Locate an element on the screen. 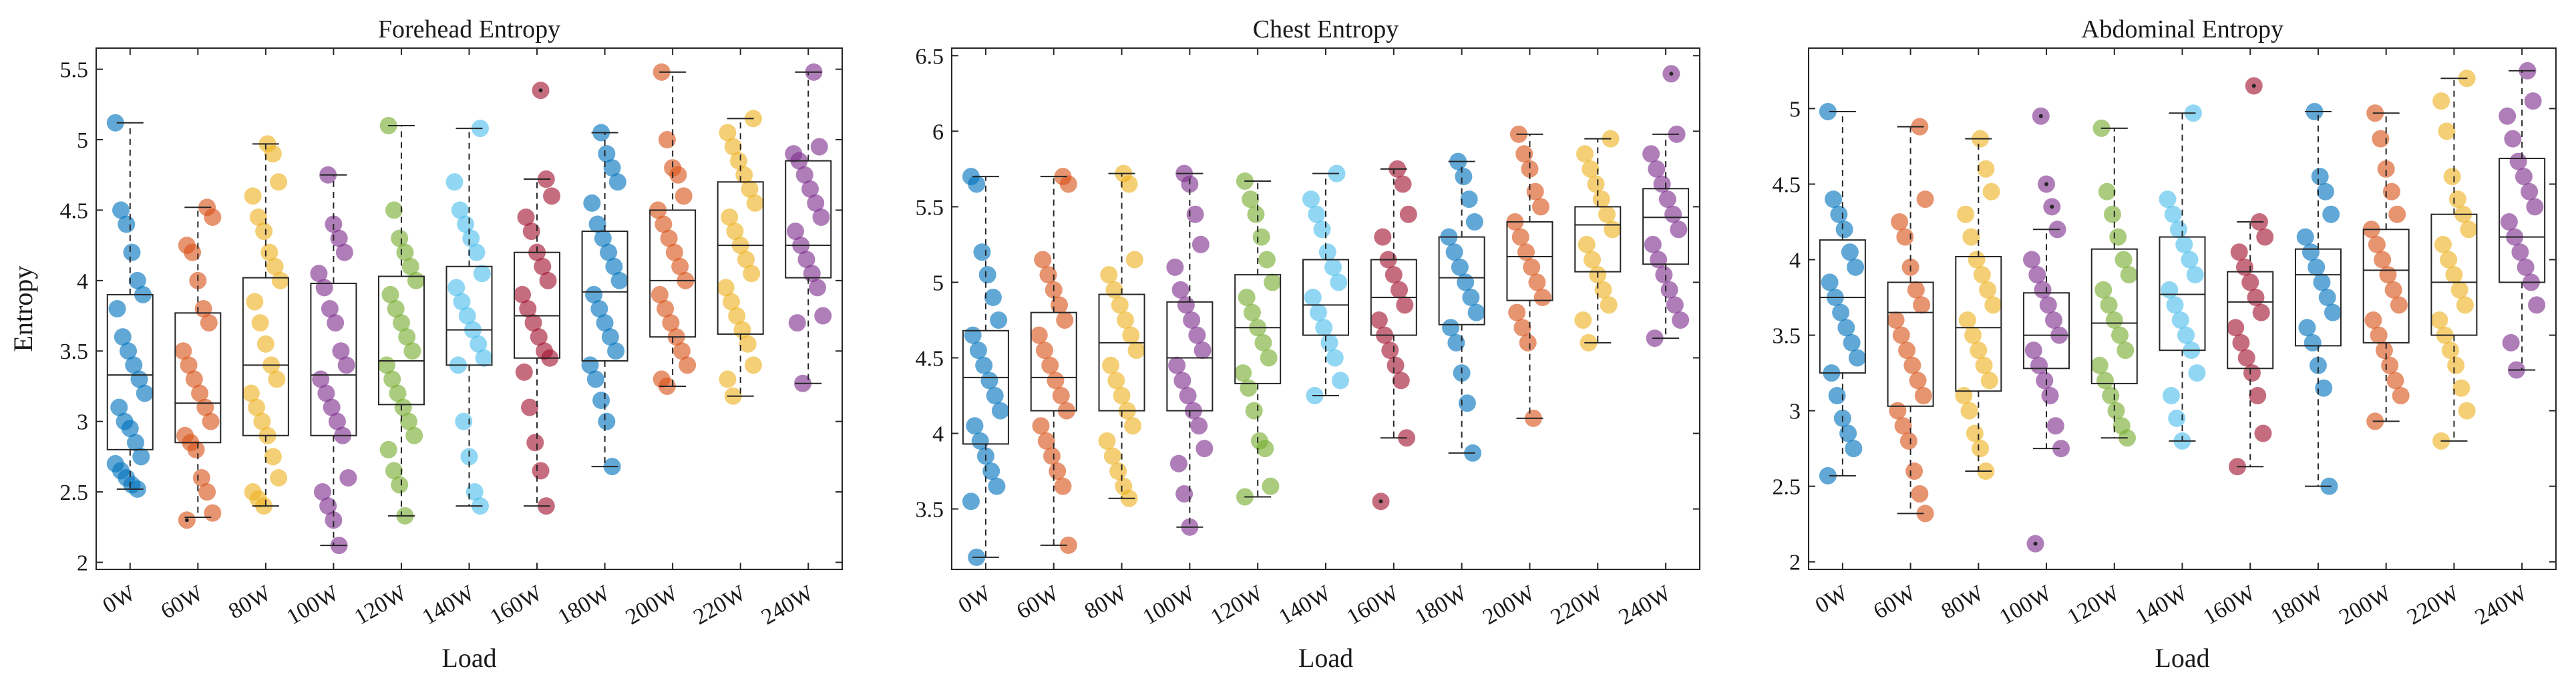 Image resolution: width=2576 pixels, height=685 pixels. chart-0-box-220w is located at coordinates (741, 258).